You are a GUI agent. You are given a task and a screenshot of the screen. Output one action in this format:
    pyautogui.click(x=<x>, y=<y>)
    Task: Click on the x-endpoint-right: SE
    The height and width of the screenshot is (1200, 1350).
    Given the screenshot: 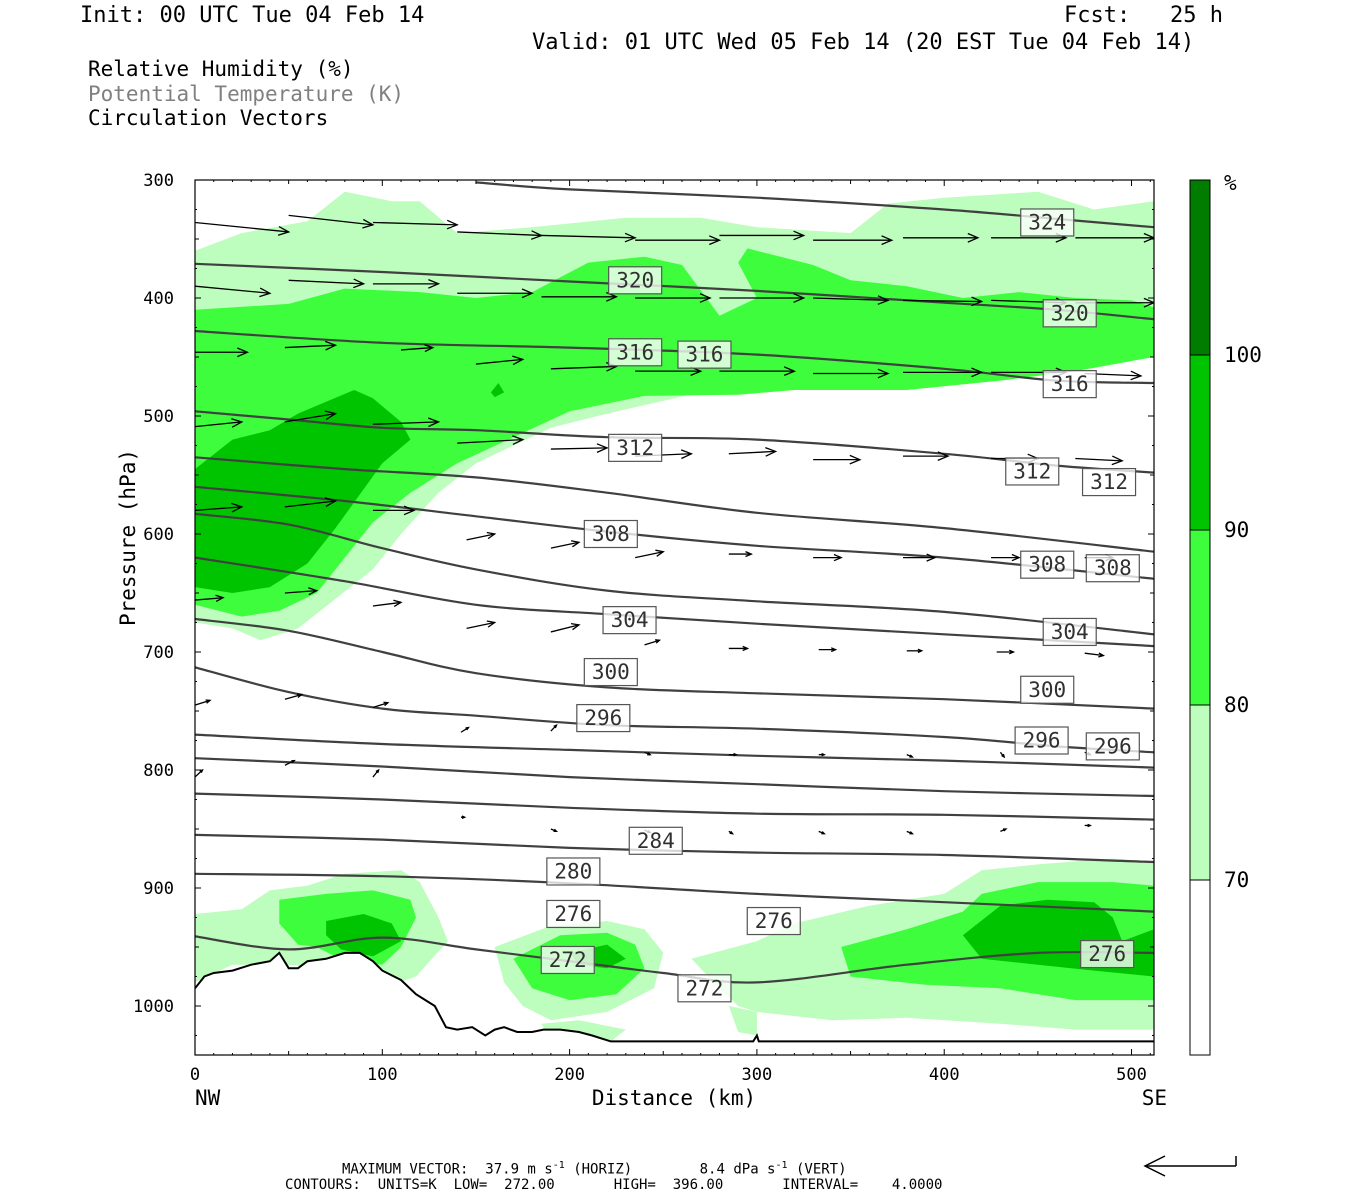 What is the action you would take?
    pyautogui.click(x=1154, y=1098)
    